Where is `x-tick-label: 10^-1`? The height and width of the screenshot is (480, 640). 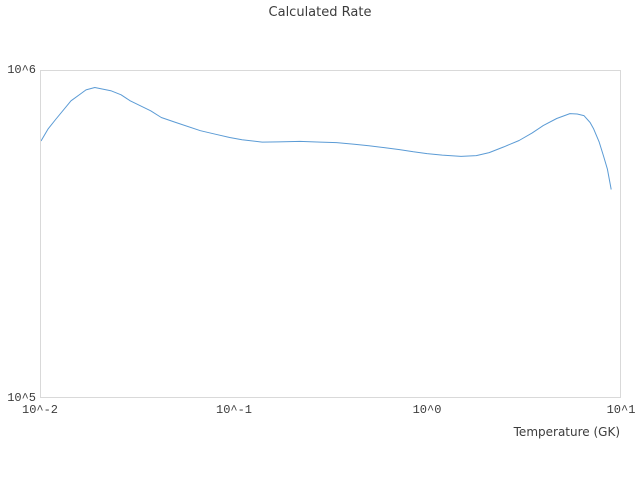 x-tick-label: 10^-1 is located at coordinates (234, 410).